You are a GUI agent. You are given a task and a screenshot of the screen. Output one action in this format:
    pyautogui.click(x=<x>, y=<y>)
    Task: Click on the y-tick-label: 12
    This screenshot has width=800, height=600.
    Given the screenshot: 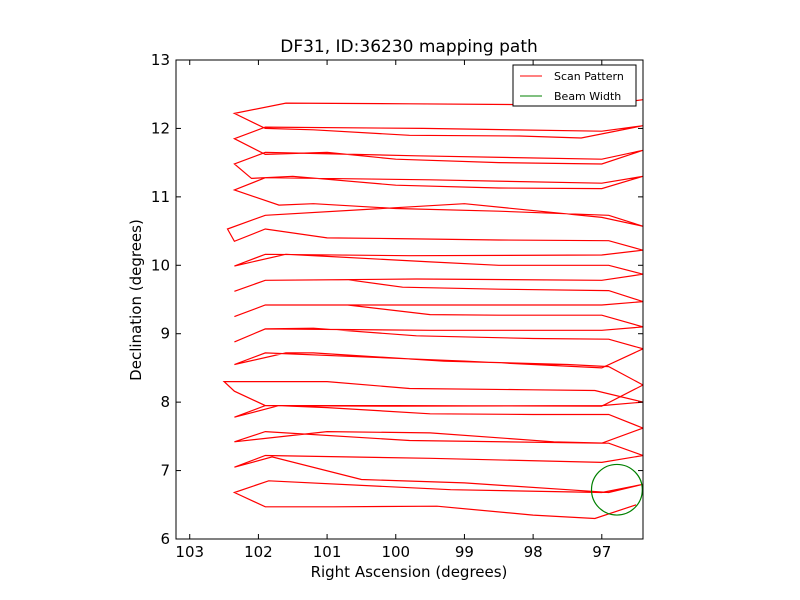 What is the action you would take?
    pyautogui.click(x=160, y=128)
    